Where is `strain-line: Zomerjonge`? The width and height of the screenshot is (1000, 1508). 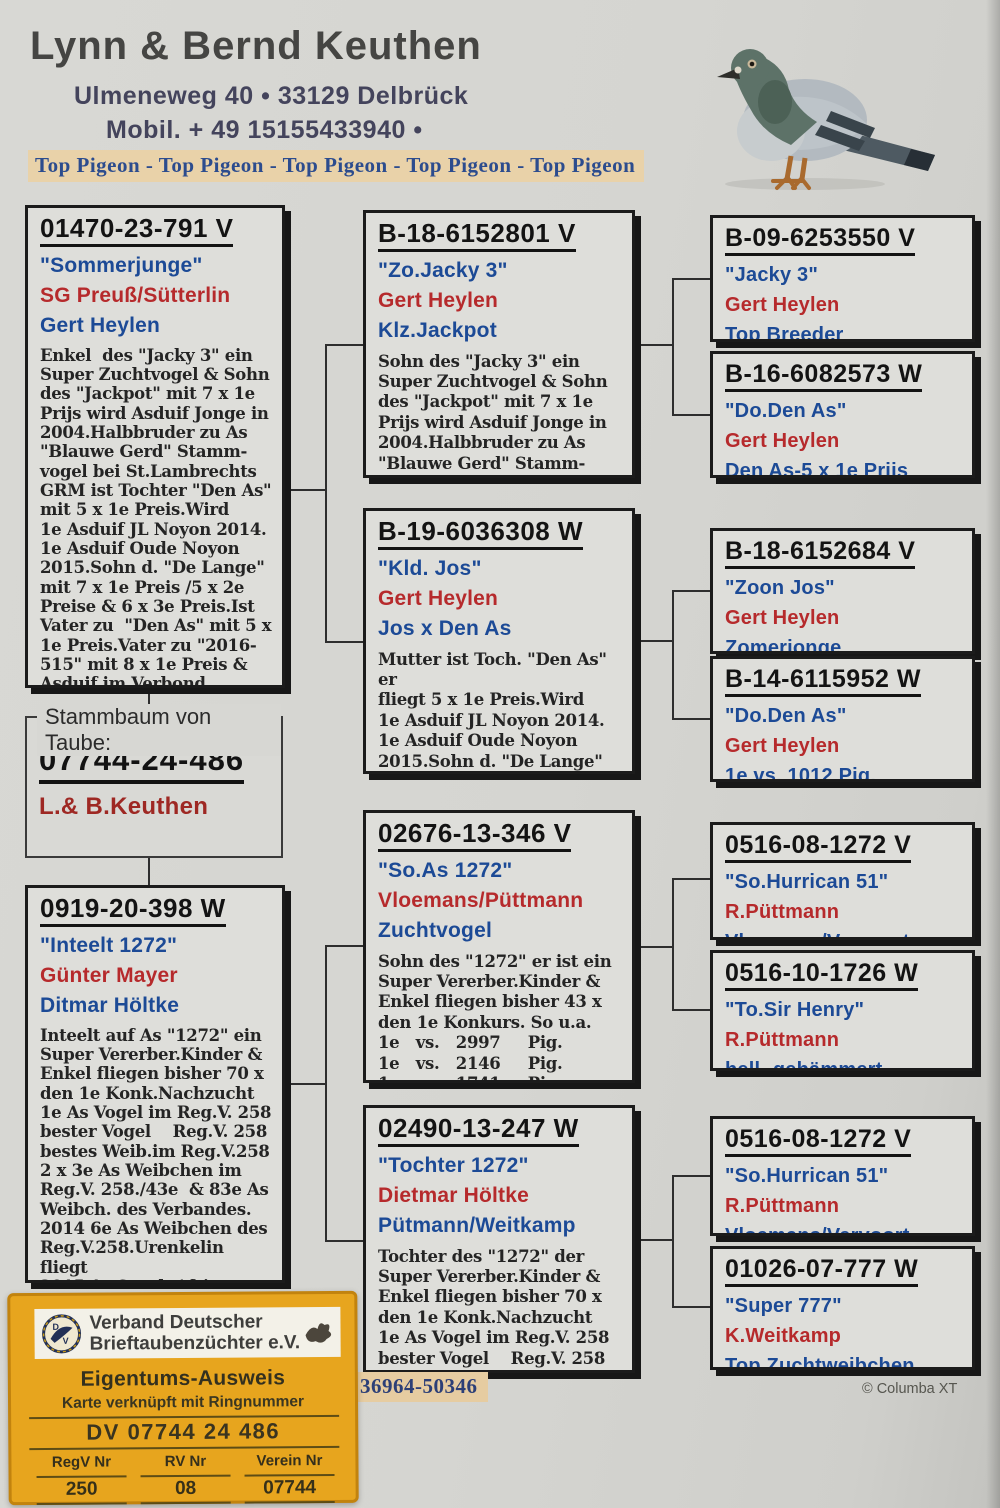 strain-line: Zomerjonge is located at coordinates (783, 645).